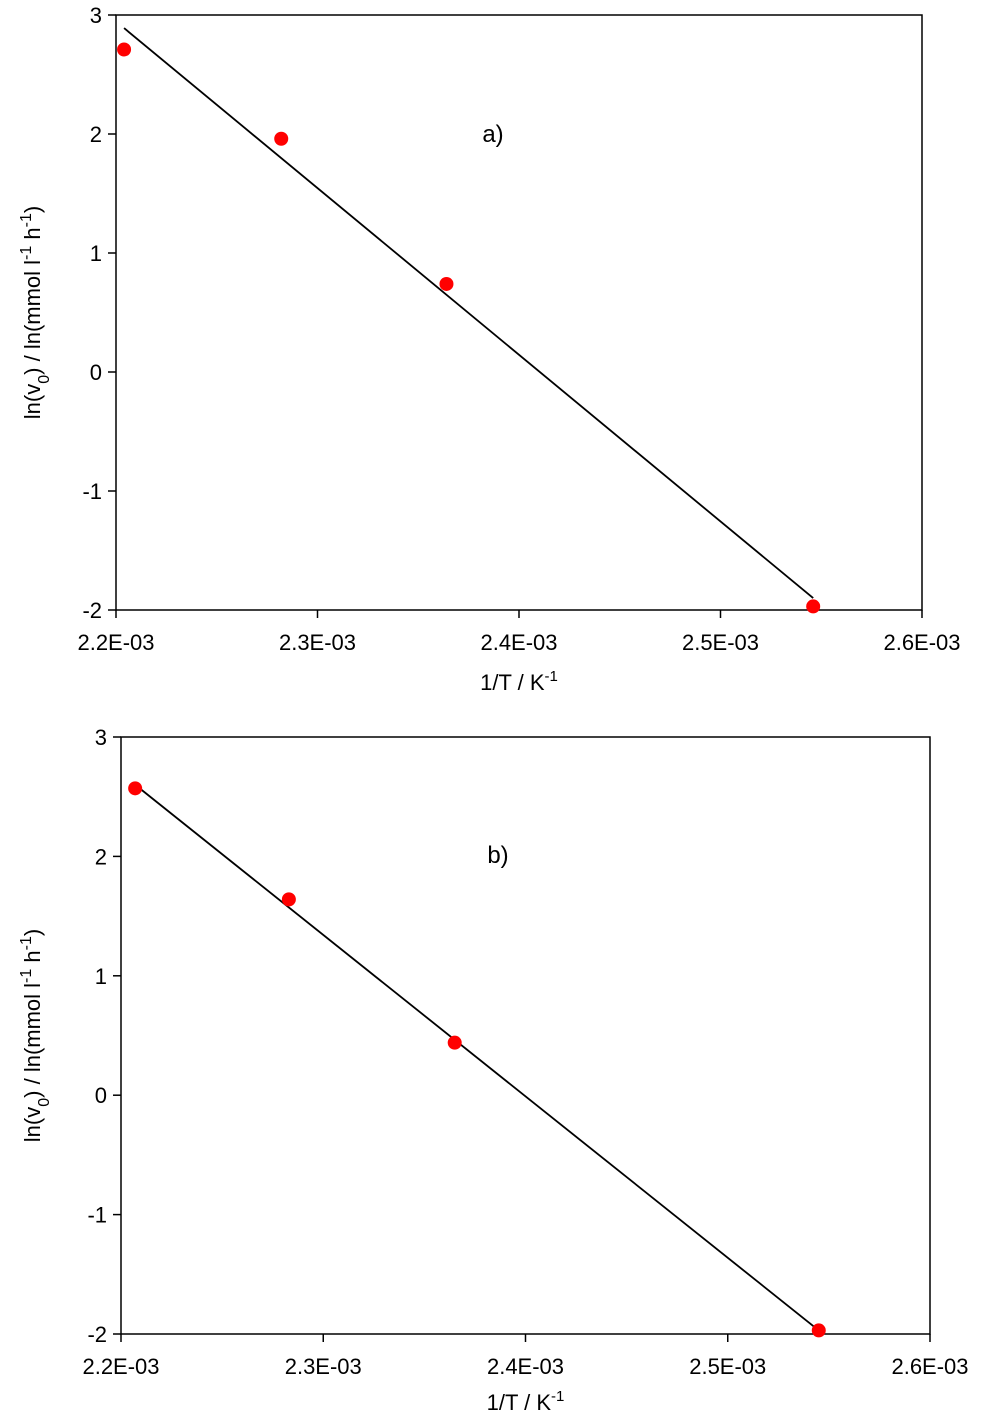 Image resolution: width=981 pixels, height=1420 pixels. I want to click on chart-0-xtick-label: 2.5E-03, so click(720, 642).